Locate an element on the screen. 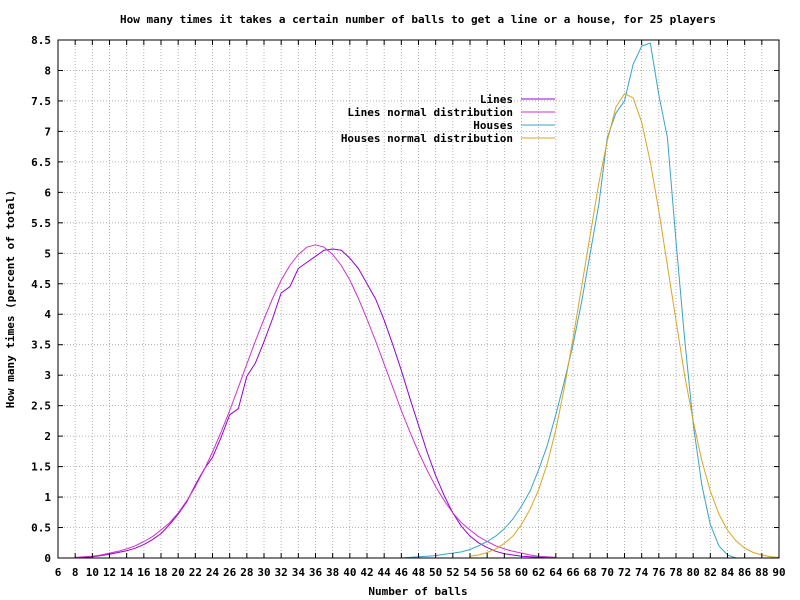  x-axis-label: Number of balls is located at coordinates (417, 591).